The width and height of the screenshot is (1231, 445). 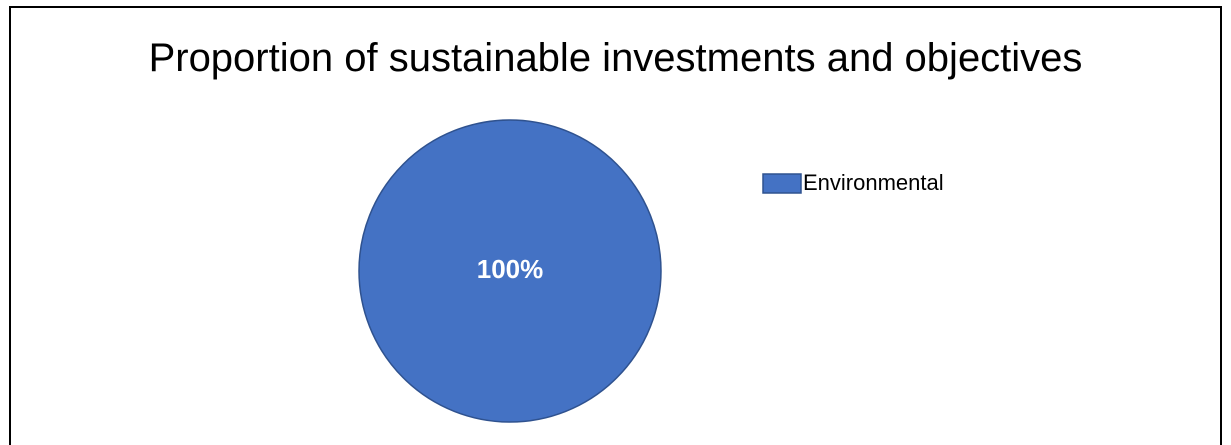 I want to click on legend: Environmental, so click(x=853, y=182).